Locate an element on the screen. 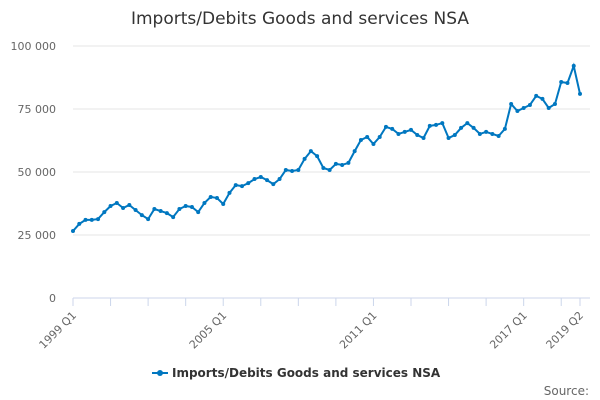 The width and height of the screenshot is (600, 400). x-tick-label: 1999 Q1 is located at coordinates (58, 330).